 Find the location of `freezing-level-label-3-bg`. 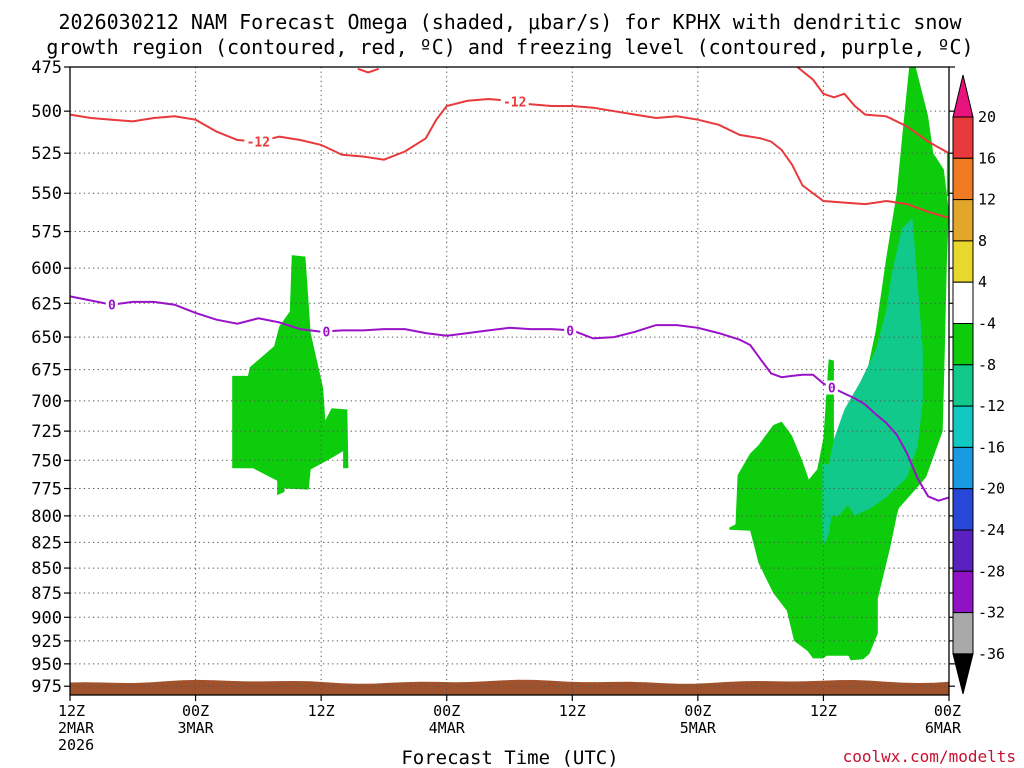

freezing-level-label-3-bg is located at coordinates (831, 387).